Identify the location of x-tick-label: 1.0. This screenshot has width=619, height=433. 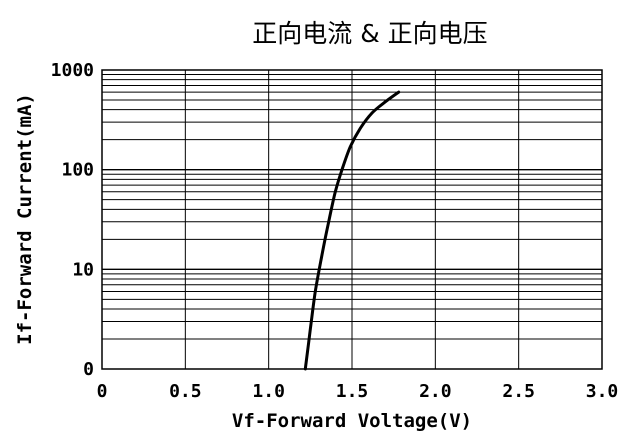
(268, 391).